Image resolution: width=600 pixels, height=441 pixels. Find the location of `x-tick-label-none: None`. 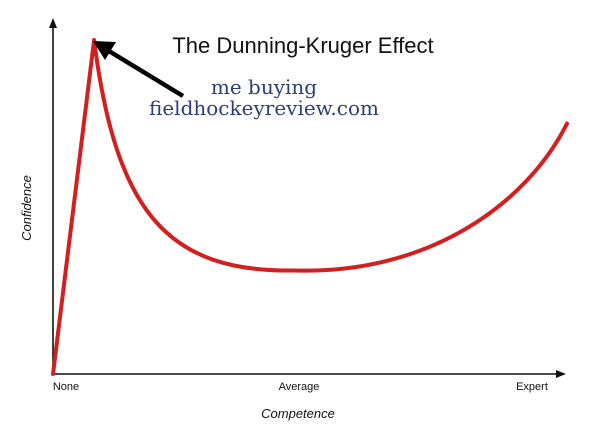

x-tick-label-none: None is located at coordinates (66, 387).